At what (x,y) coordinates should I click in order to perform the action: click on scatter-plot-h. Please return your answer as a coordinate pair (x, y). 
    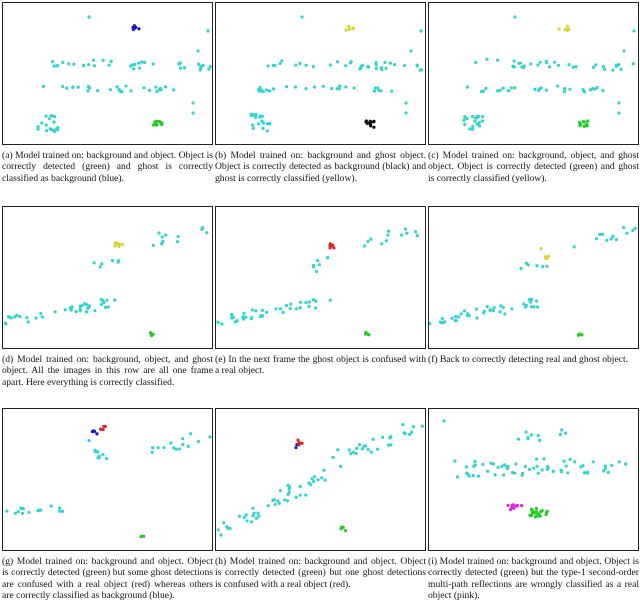
    Looking at the image, I should click on (320, 479).